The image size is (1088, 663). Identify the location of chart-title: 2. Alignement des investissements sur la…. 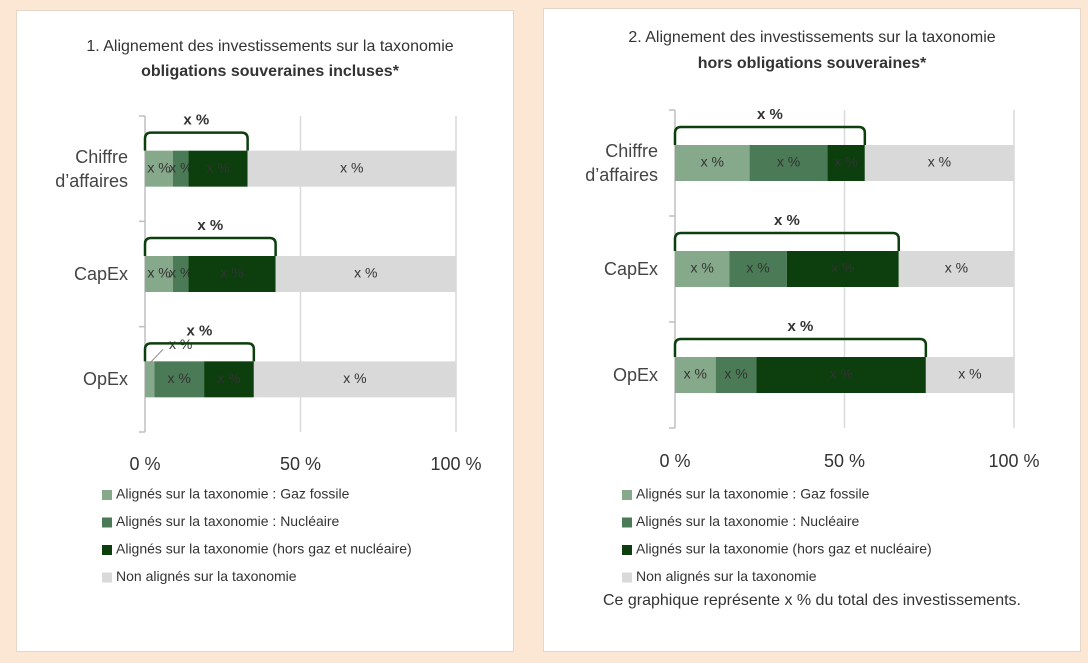
(811, 37).